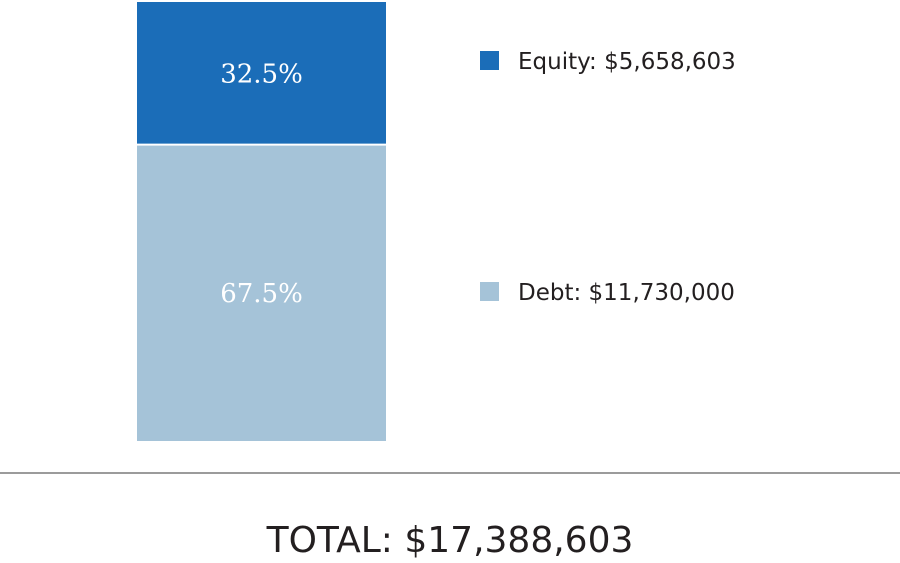  Describe the element at coordinates (489, 60) in the screenshot. I see `legend-swatch-equity` at that location.